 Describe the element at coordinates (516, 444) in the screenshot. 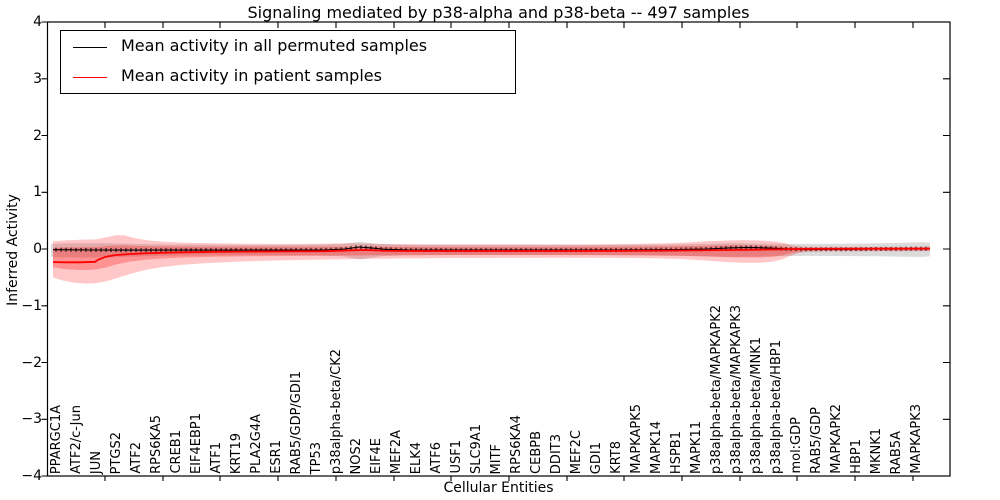

I see `x-tick-label: RPS6KA4` at that location.